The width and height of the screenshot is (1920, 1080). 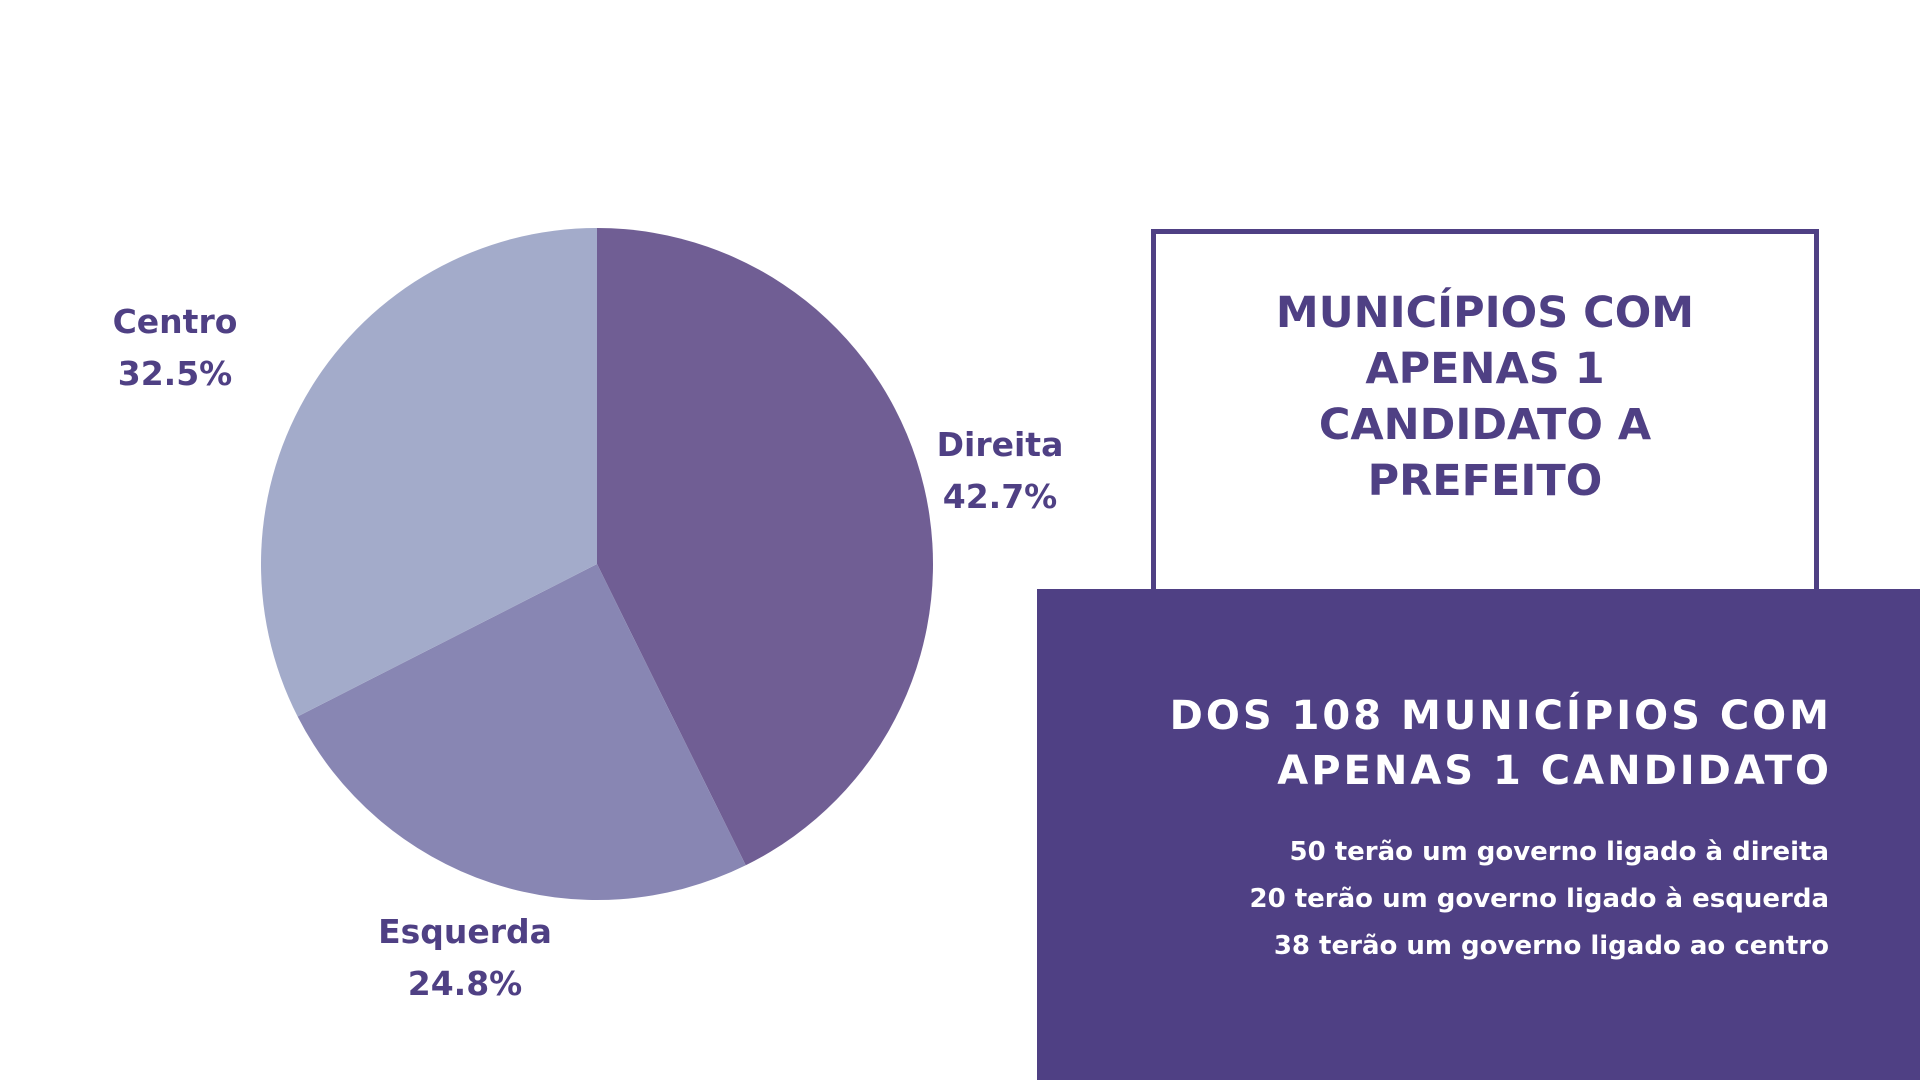 I want to click on slice-label-value: 32.5%, so click(x=175, y=373).